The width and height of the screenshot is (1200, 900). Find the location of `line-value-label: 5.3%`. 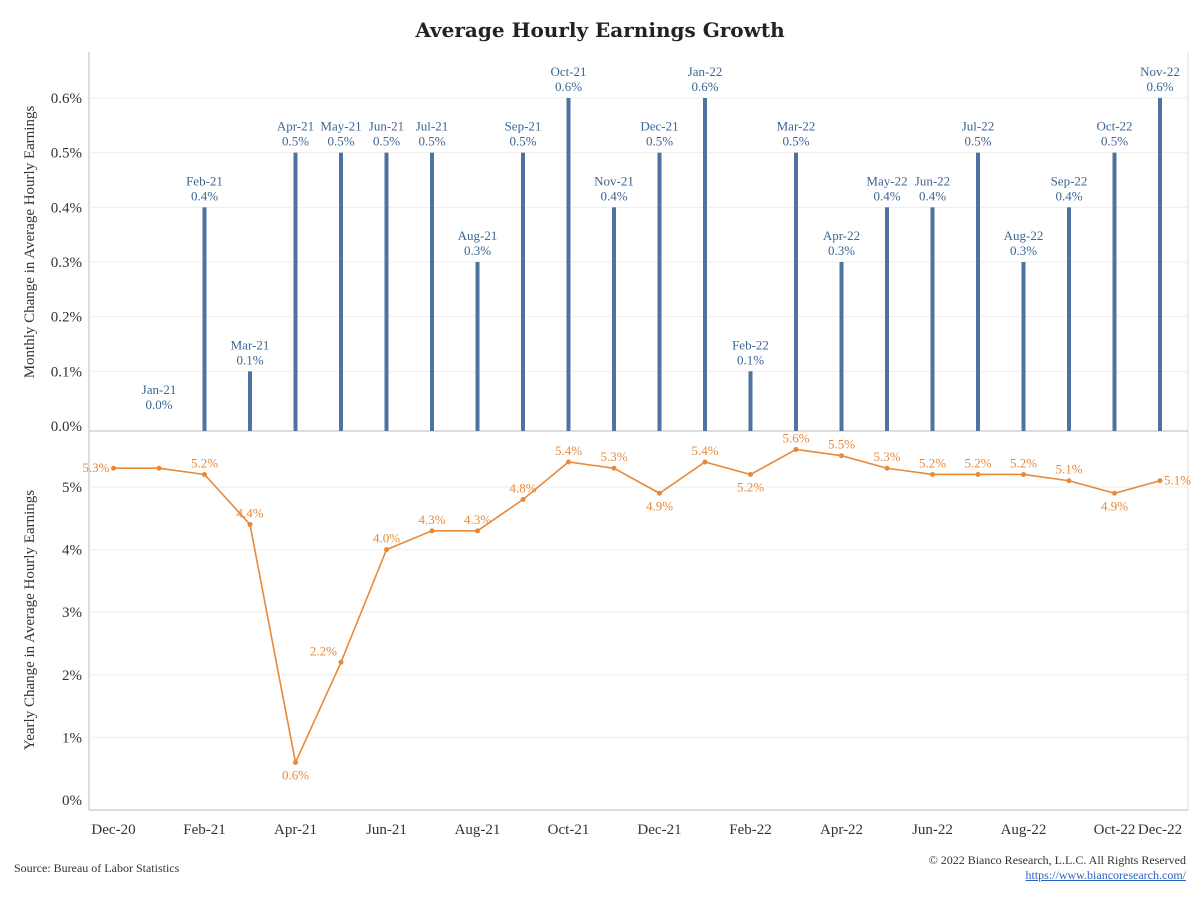

line-value-label: 5.3% is located at coordinates (613, 456).